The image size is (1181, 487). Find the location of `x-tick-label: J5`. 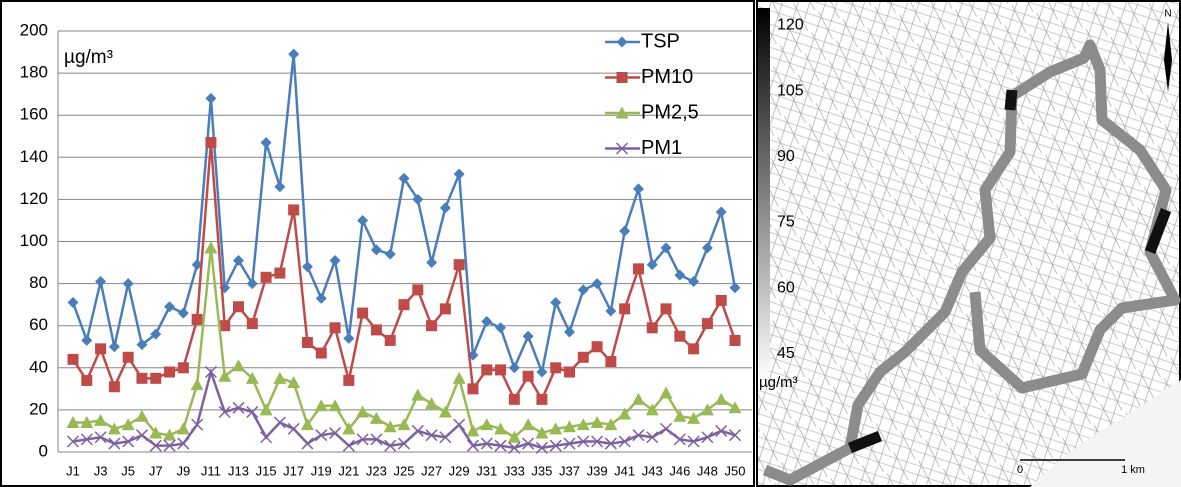

x-tick-label: J5 is located at coordinates (128, 470).